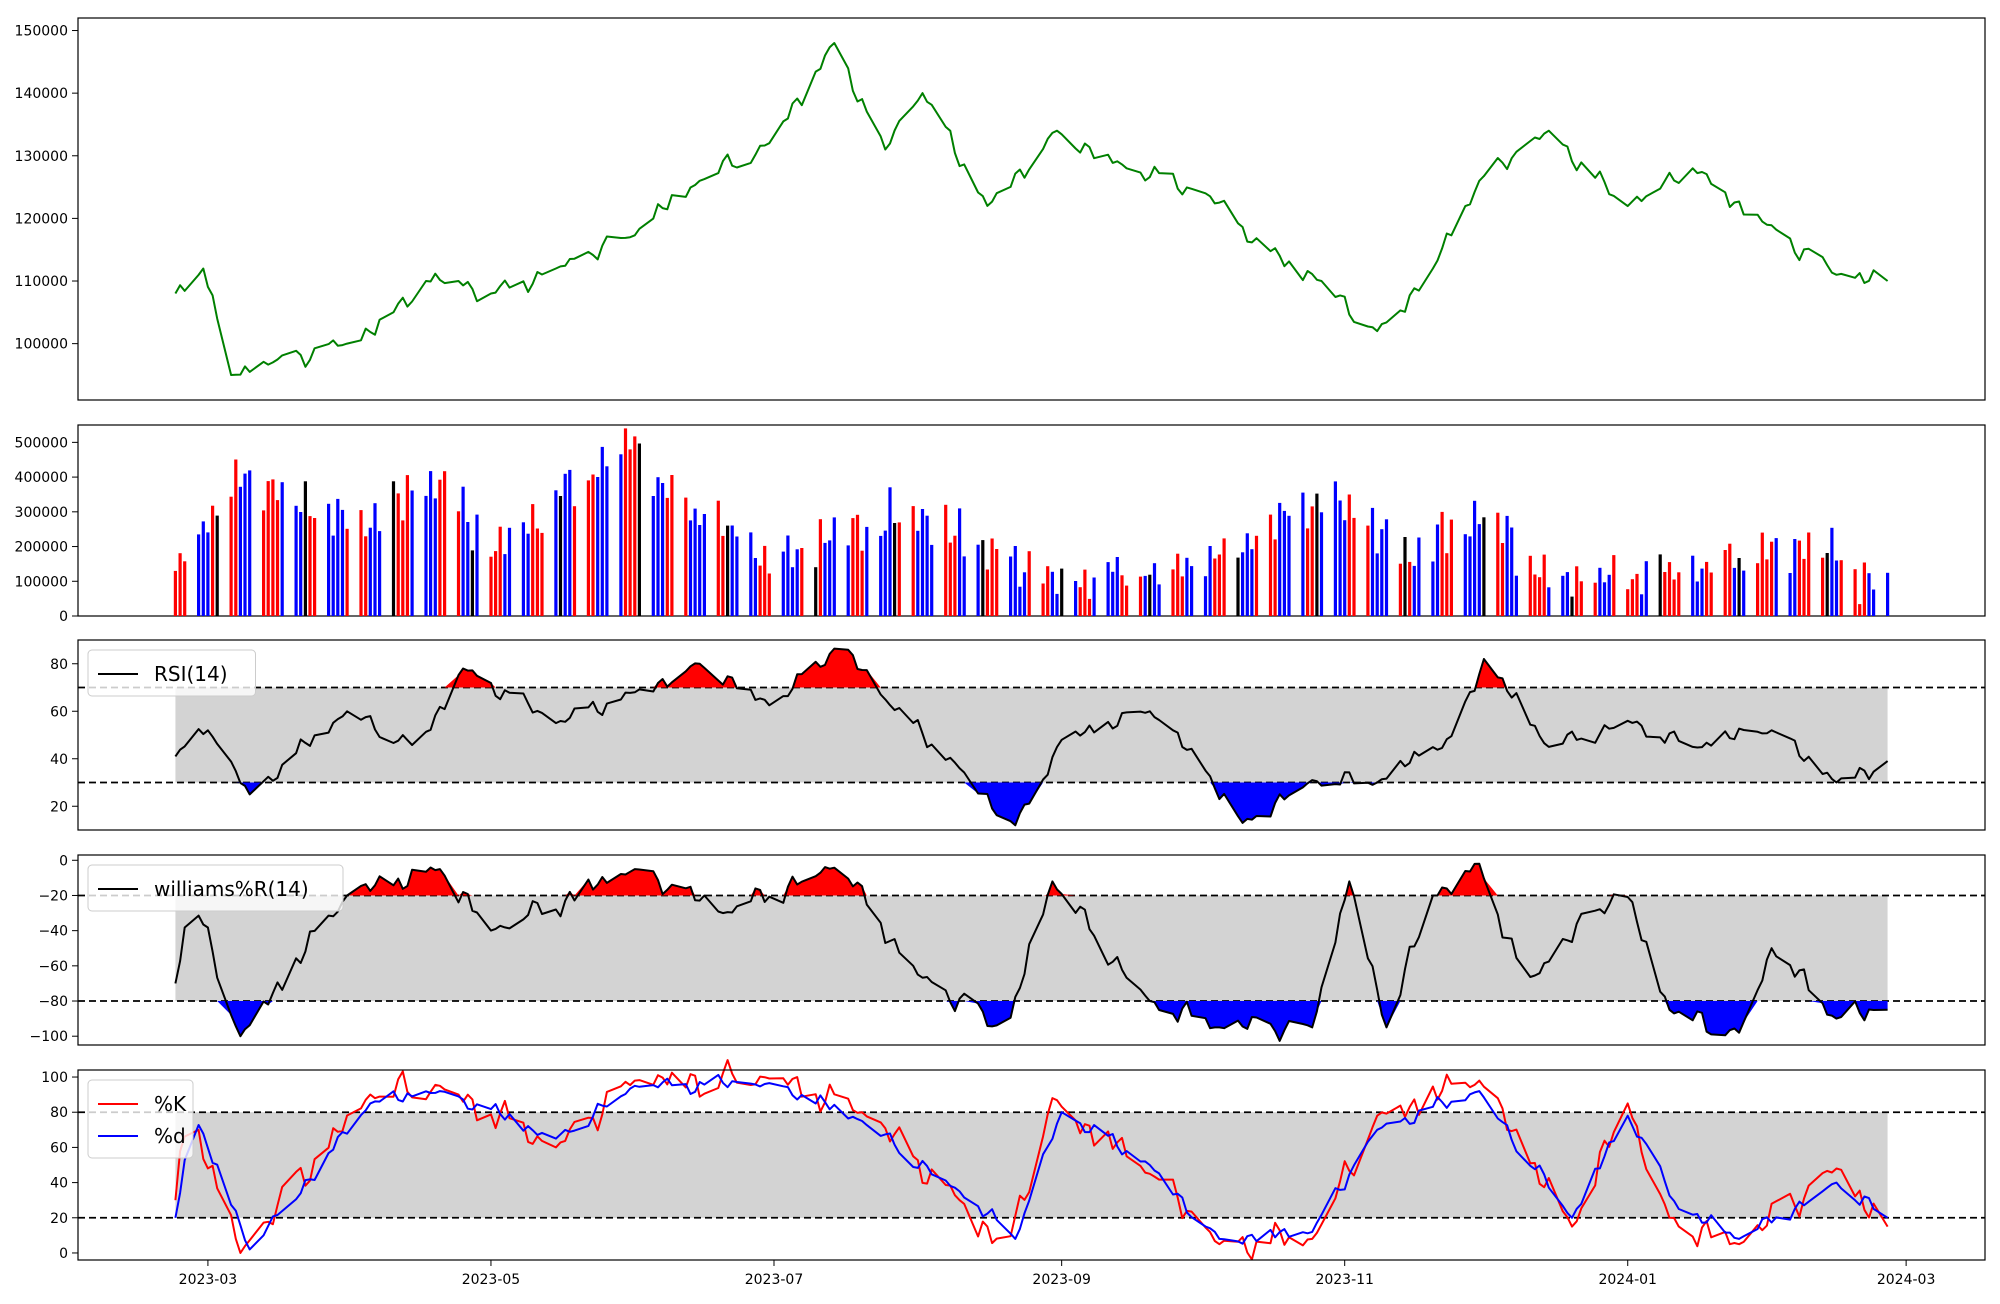  Describe the element at coordinates (140, 1119) in the screenshot. I see `stochastic-legend-box` at that location.